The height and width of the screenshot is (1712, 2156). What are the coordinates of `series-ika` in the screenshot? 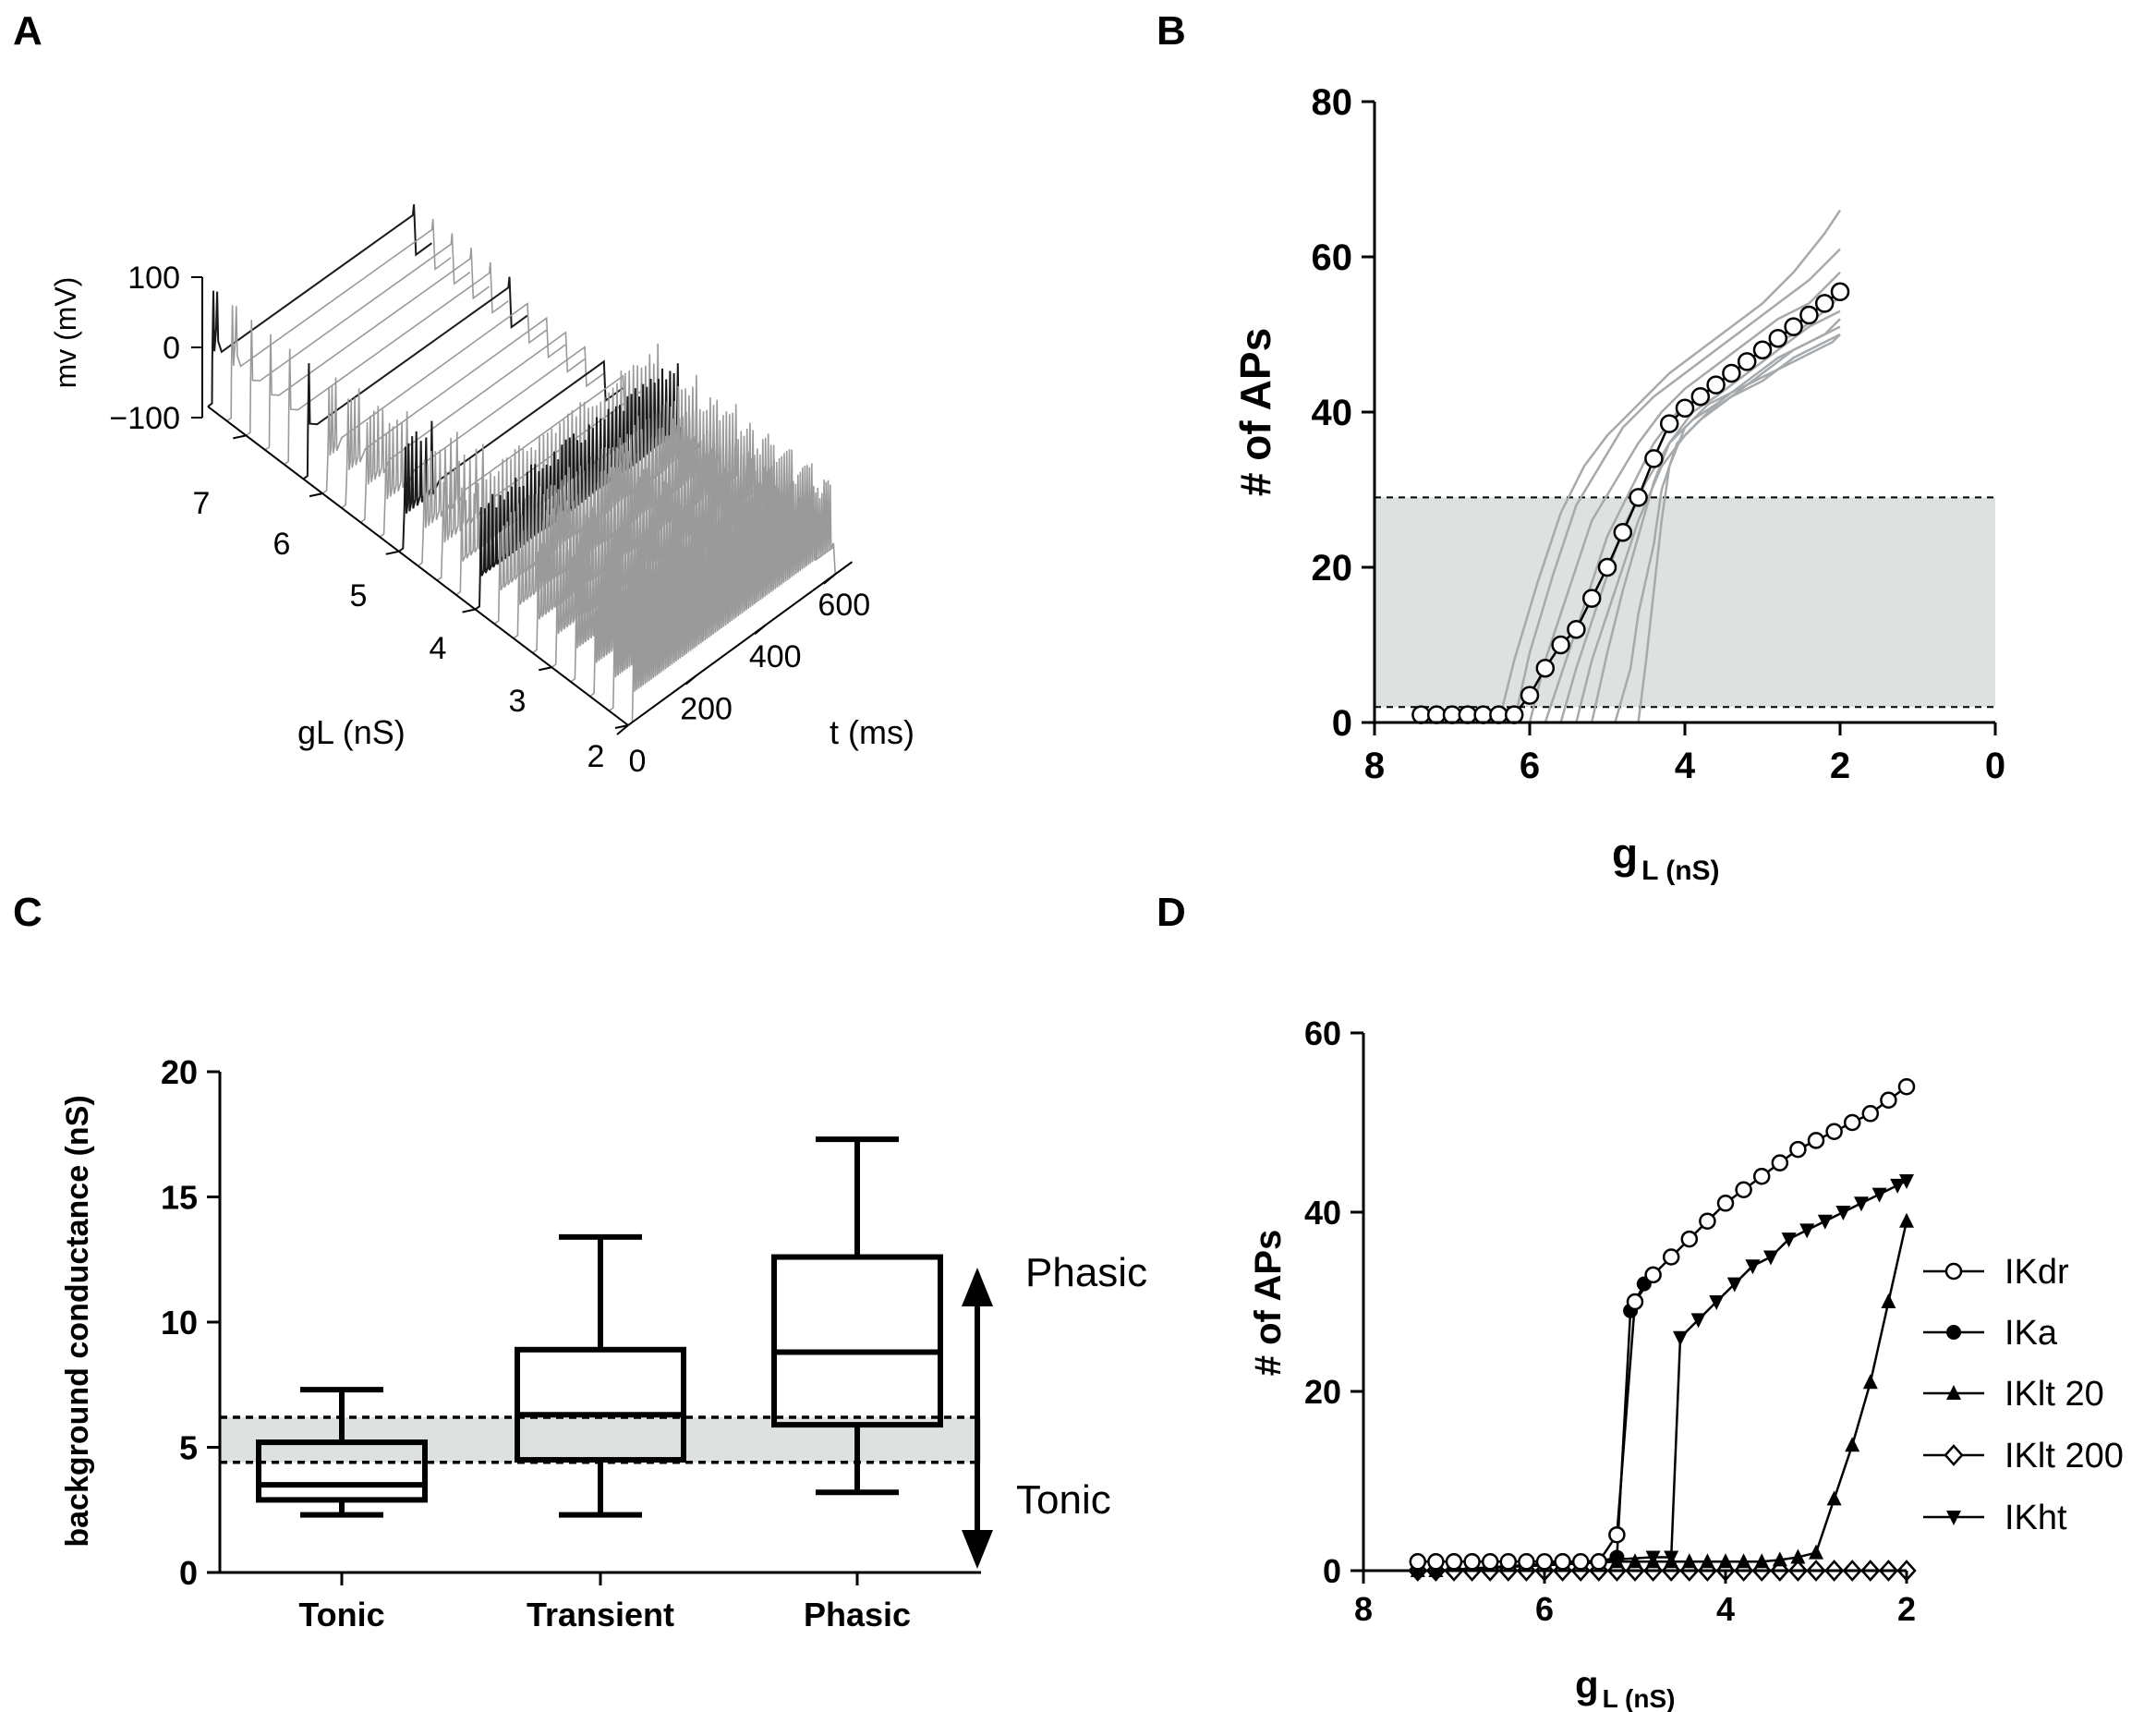 It's located at (1531, 1423).